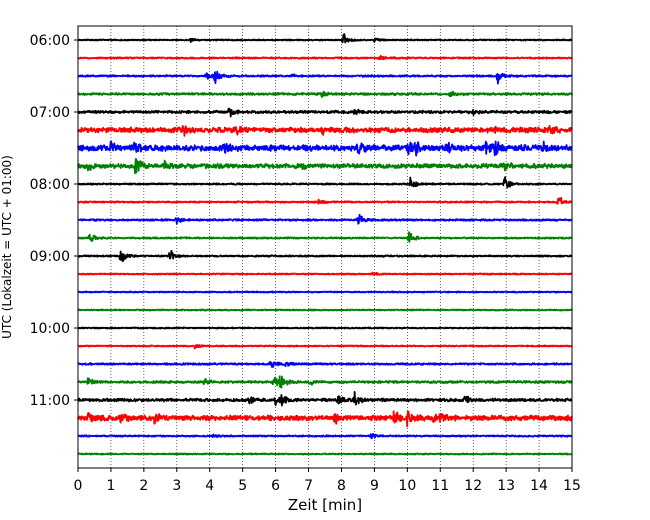 Image resolution: width=650 pixels, height=520 pixels. Describe the element at coordinates (327, 481) in the screenshot. I see `x-axis-ticks: 0 1 2 3 4 5 6 7 8 9 10 11 12 13 14 15` at that location.